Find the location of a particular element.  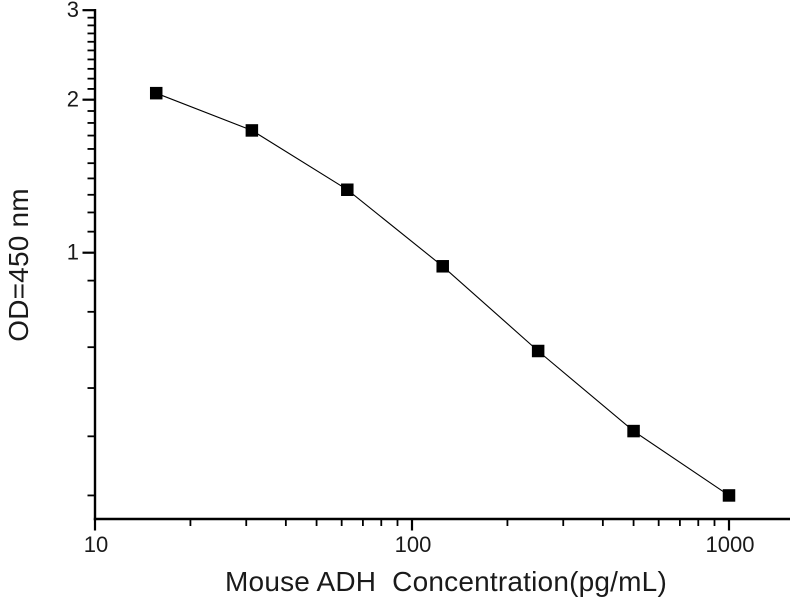

x-tick-label: 1000 is located at coordinates (730, 544).